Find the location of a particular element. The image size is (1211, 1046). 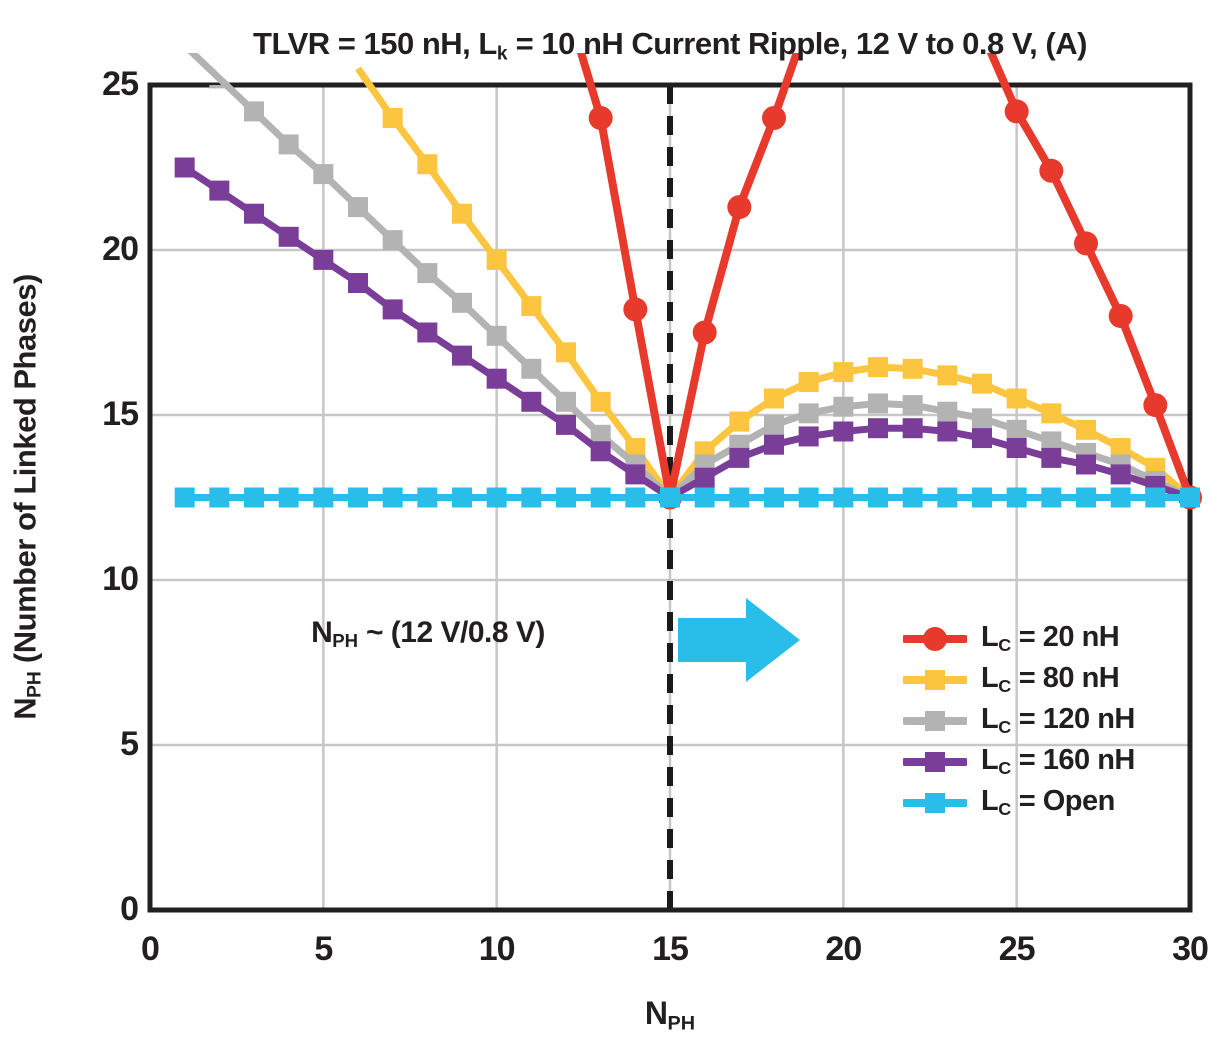

legend-item-lc-20nh: LC = 20 nH is located at coordinates (1019, 638).